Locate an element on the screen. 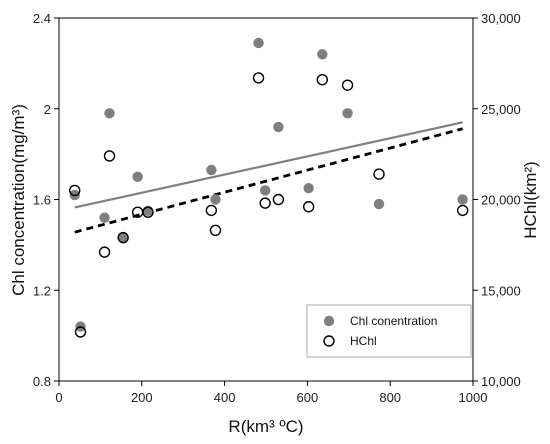  x-tick-label: 0 is located at coordinates (58, 397).